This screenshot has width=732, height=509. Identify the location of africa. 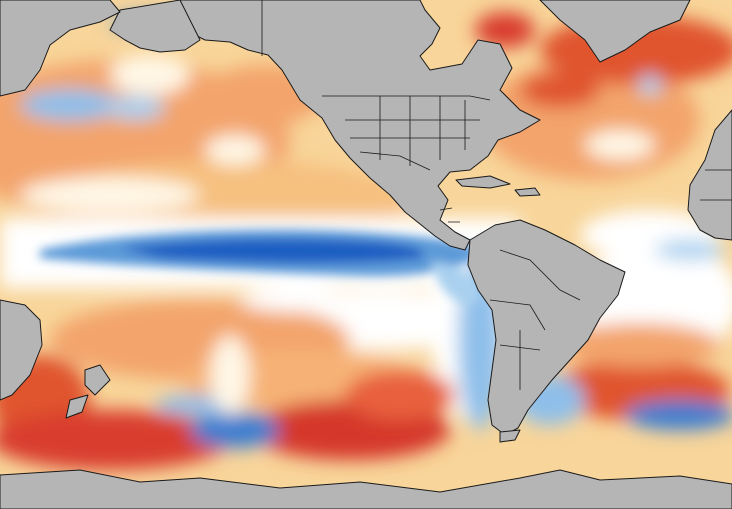
(709, 175).